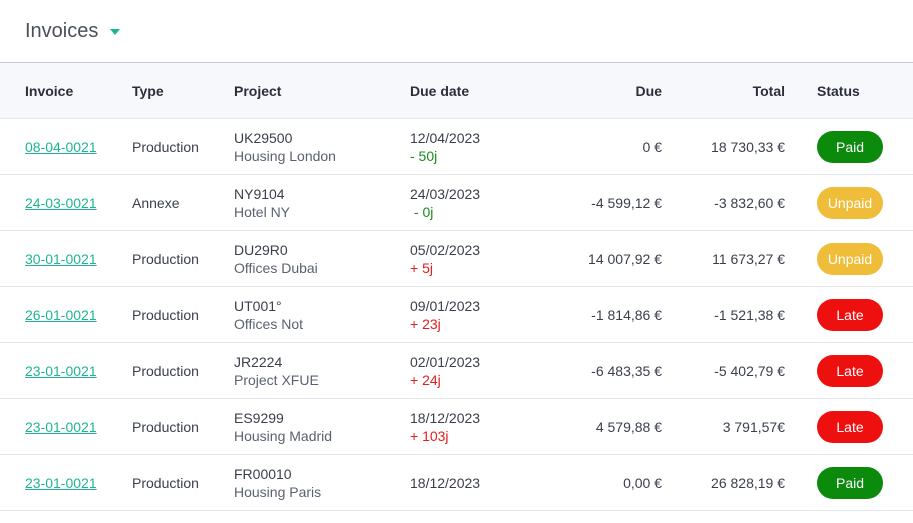 Image resolution: width=913 pixels, height=523 pixels. What do you see at coordinates (465, 203) in the screenshot?
I see `due-date-cell: 24/03/2023 - 0j` at bounding box center [465, 203].